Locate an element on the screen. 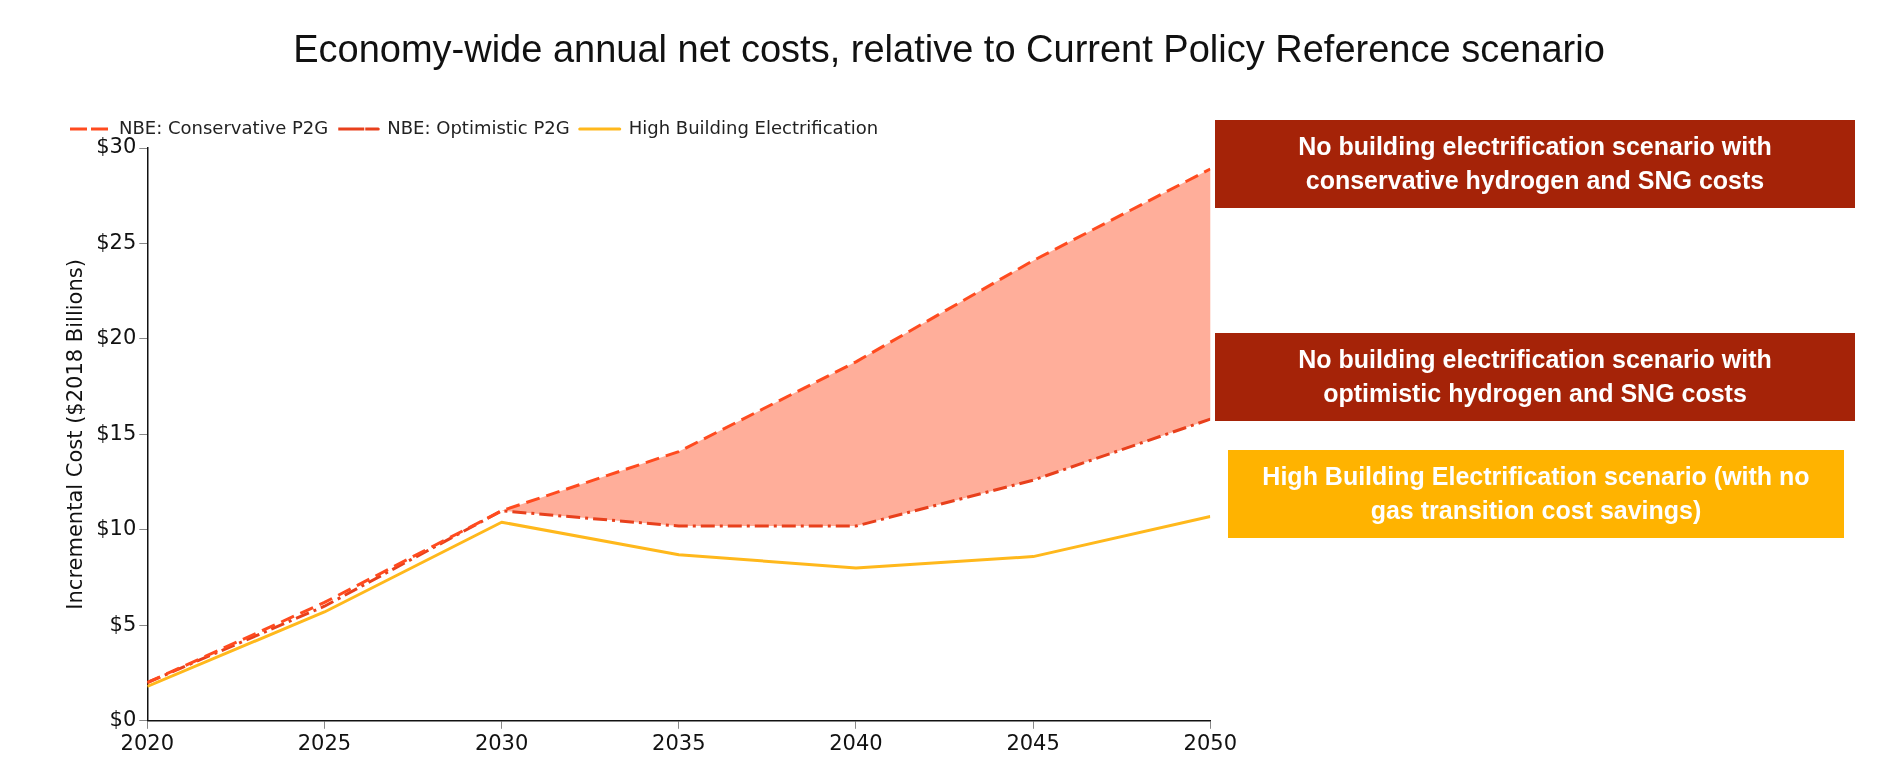 The image size is (1898, 774). legend-label: High Building Electrification is located at coordinates (753, 127).